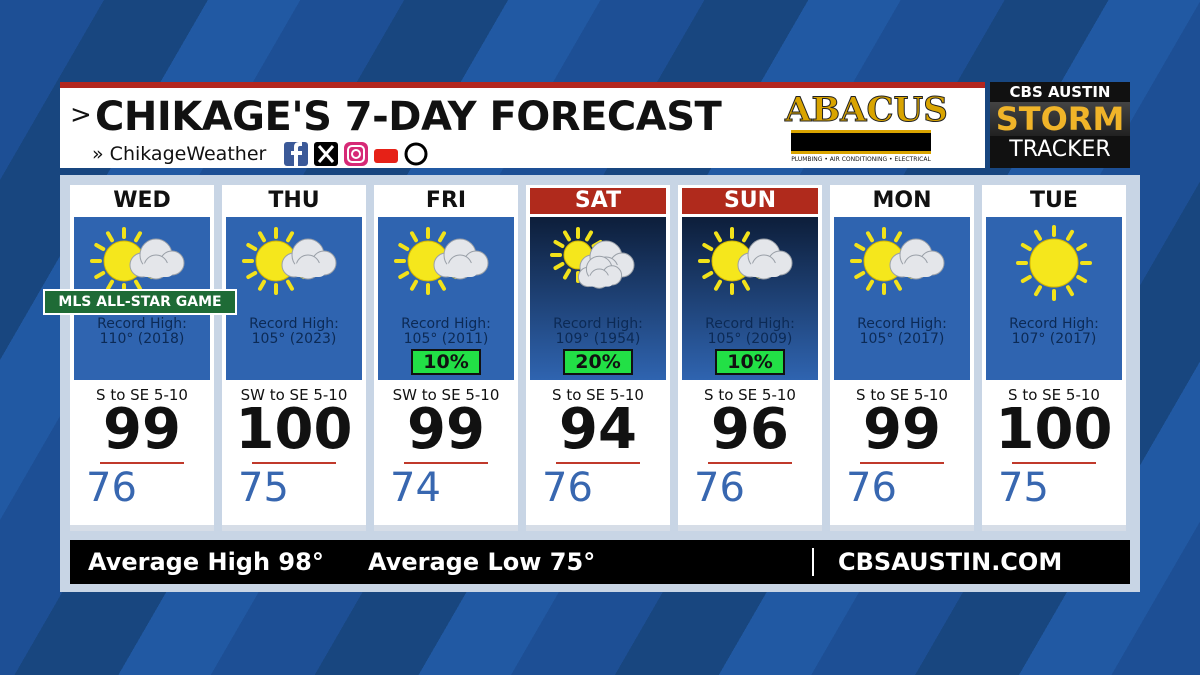  What do you see at coordinates (902, 200) in the screenshot?
I see `day-name: MON` at bounding box center [902, 200].